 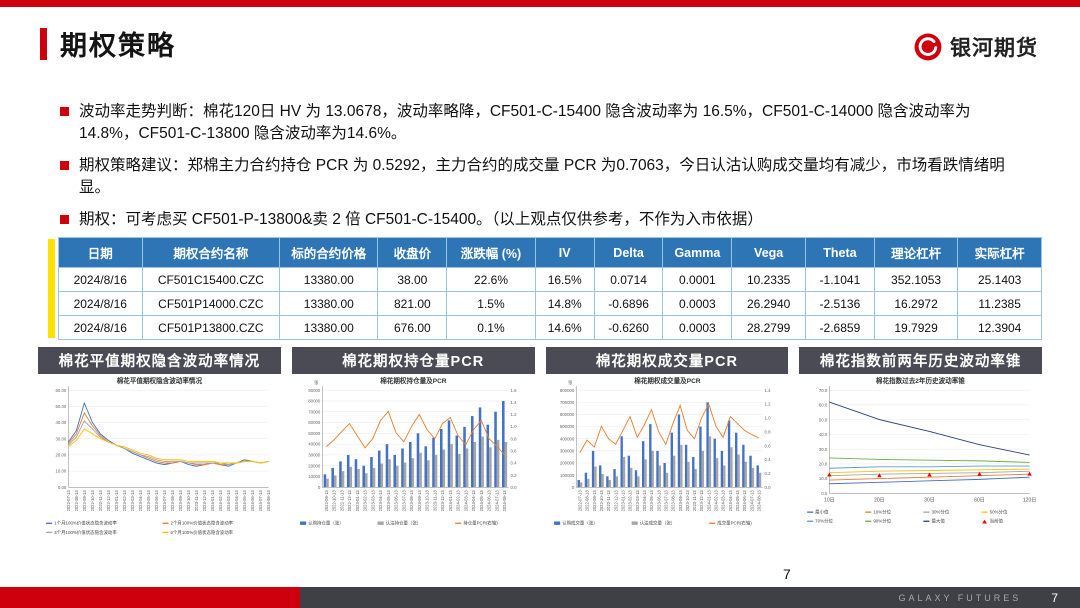 What do you see at coordinates (202, 532) in the screenshot?
I see `svg-text: 6个月100%价值状态隐含波动率` at bounding box center [202, 532].